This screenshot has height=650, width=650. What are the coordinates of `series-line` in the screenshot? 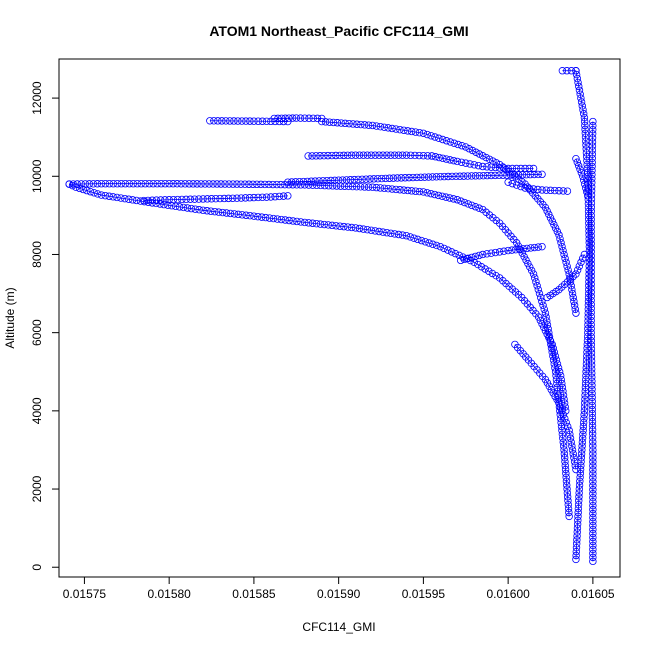 It's located at (582, 315).